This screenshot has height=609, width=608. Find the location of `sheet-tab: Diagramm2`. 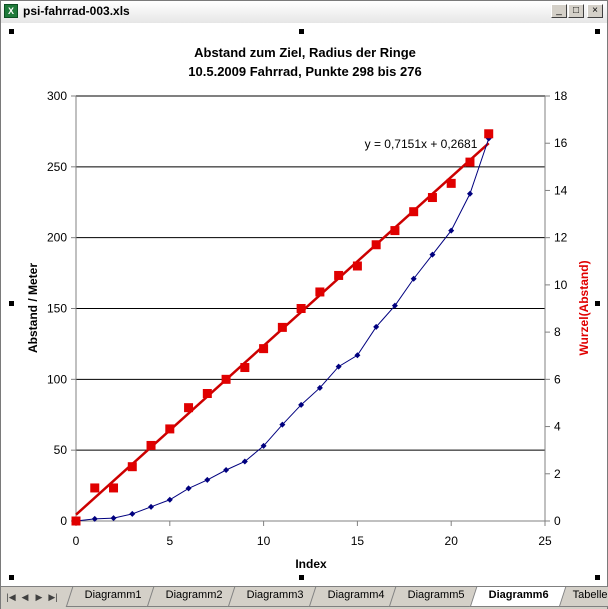

sheet-tab: Diagramm2 is located at coordinates (193, 597).